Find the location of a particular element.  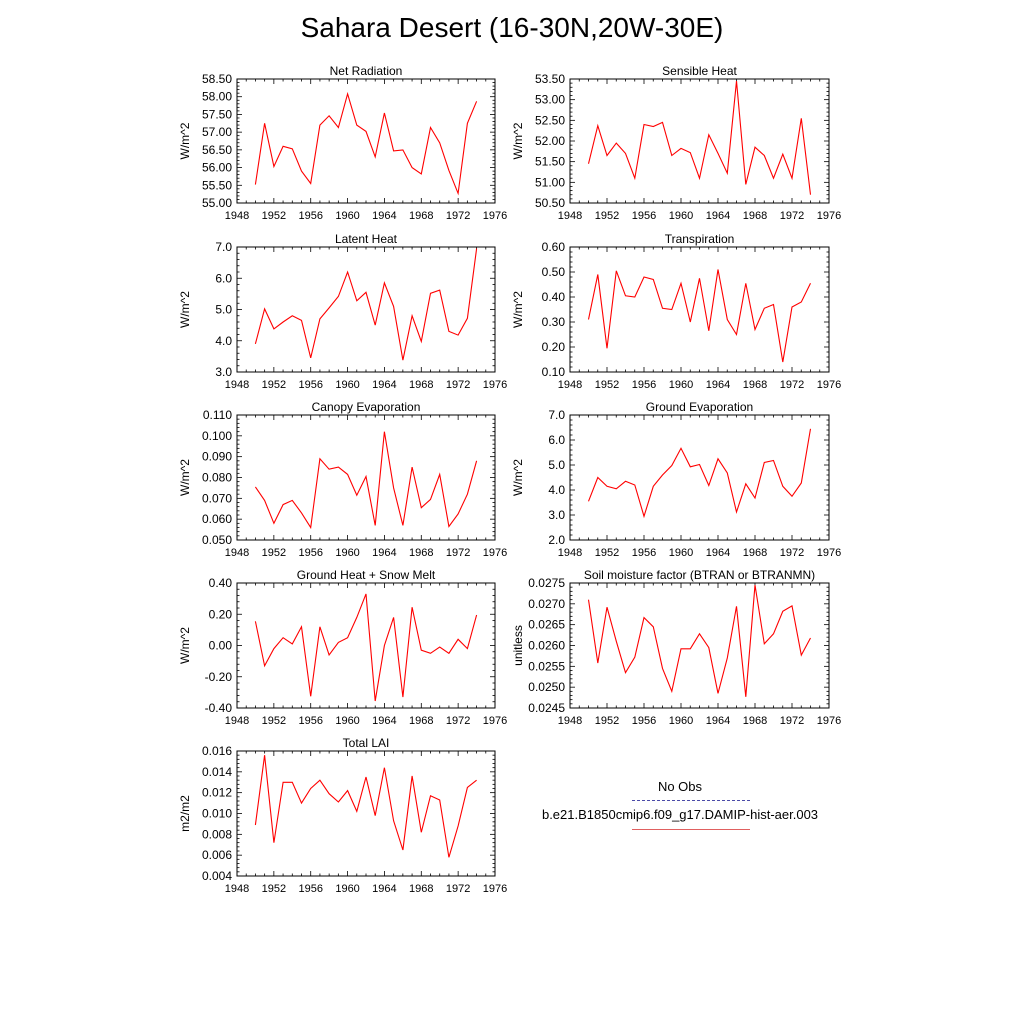

y-tick-label: 53.00 is located at coordinates (550, 100).